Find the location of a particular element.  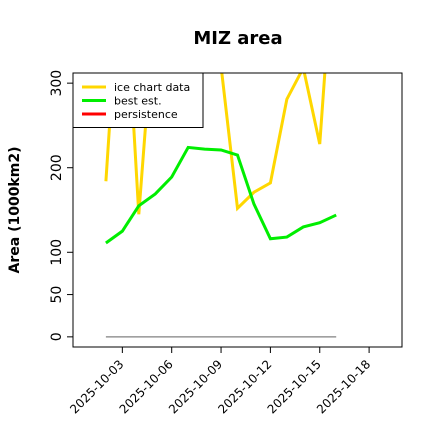

y-tick-label: 200 is located at coordinates (57, 167).